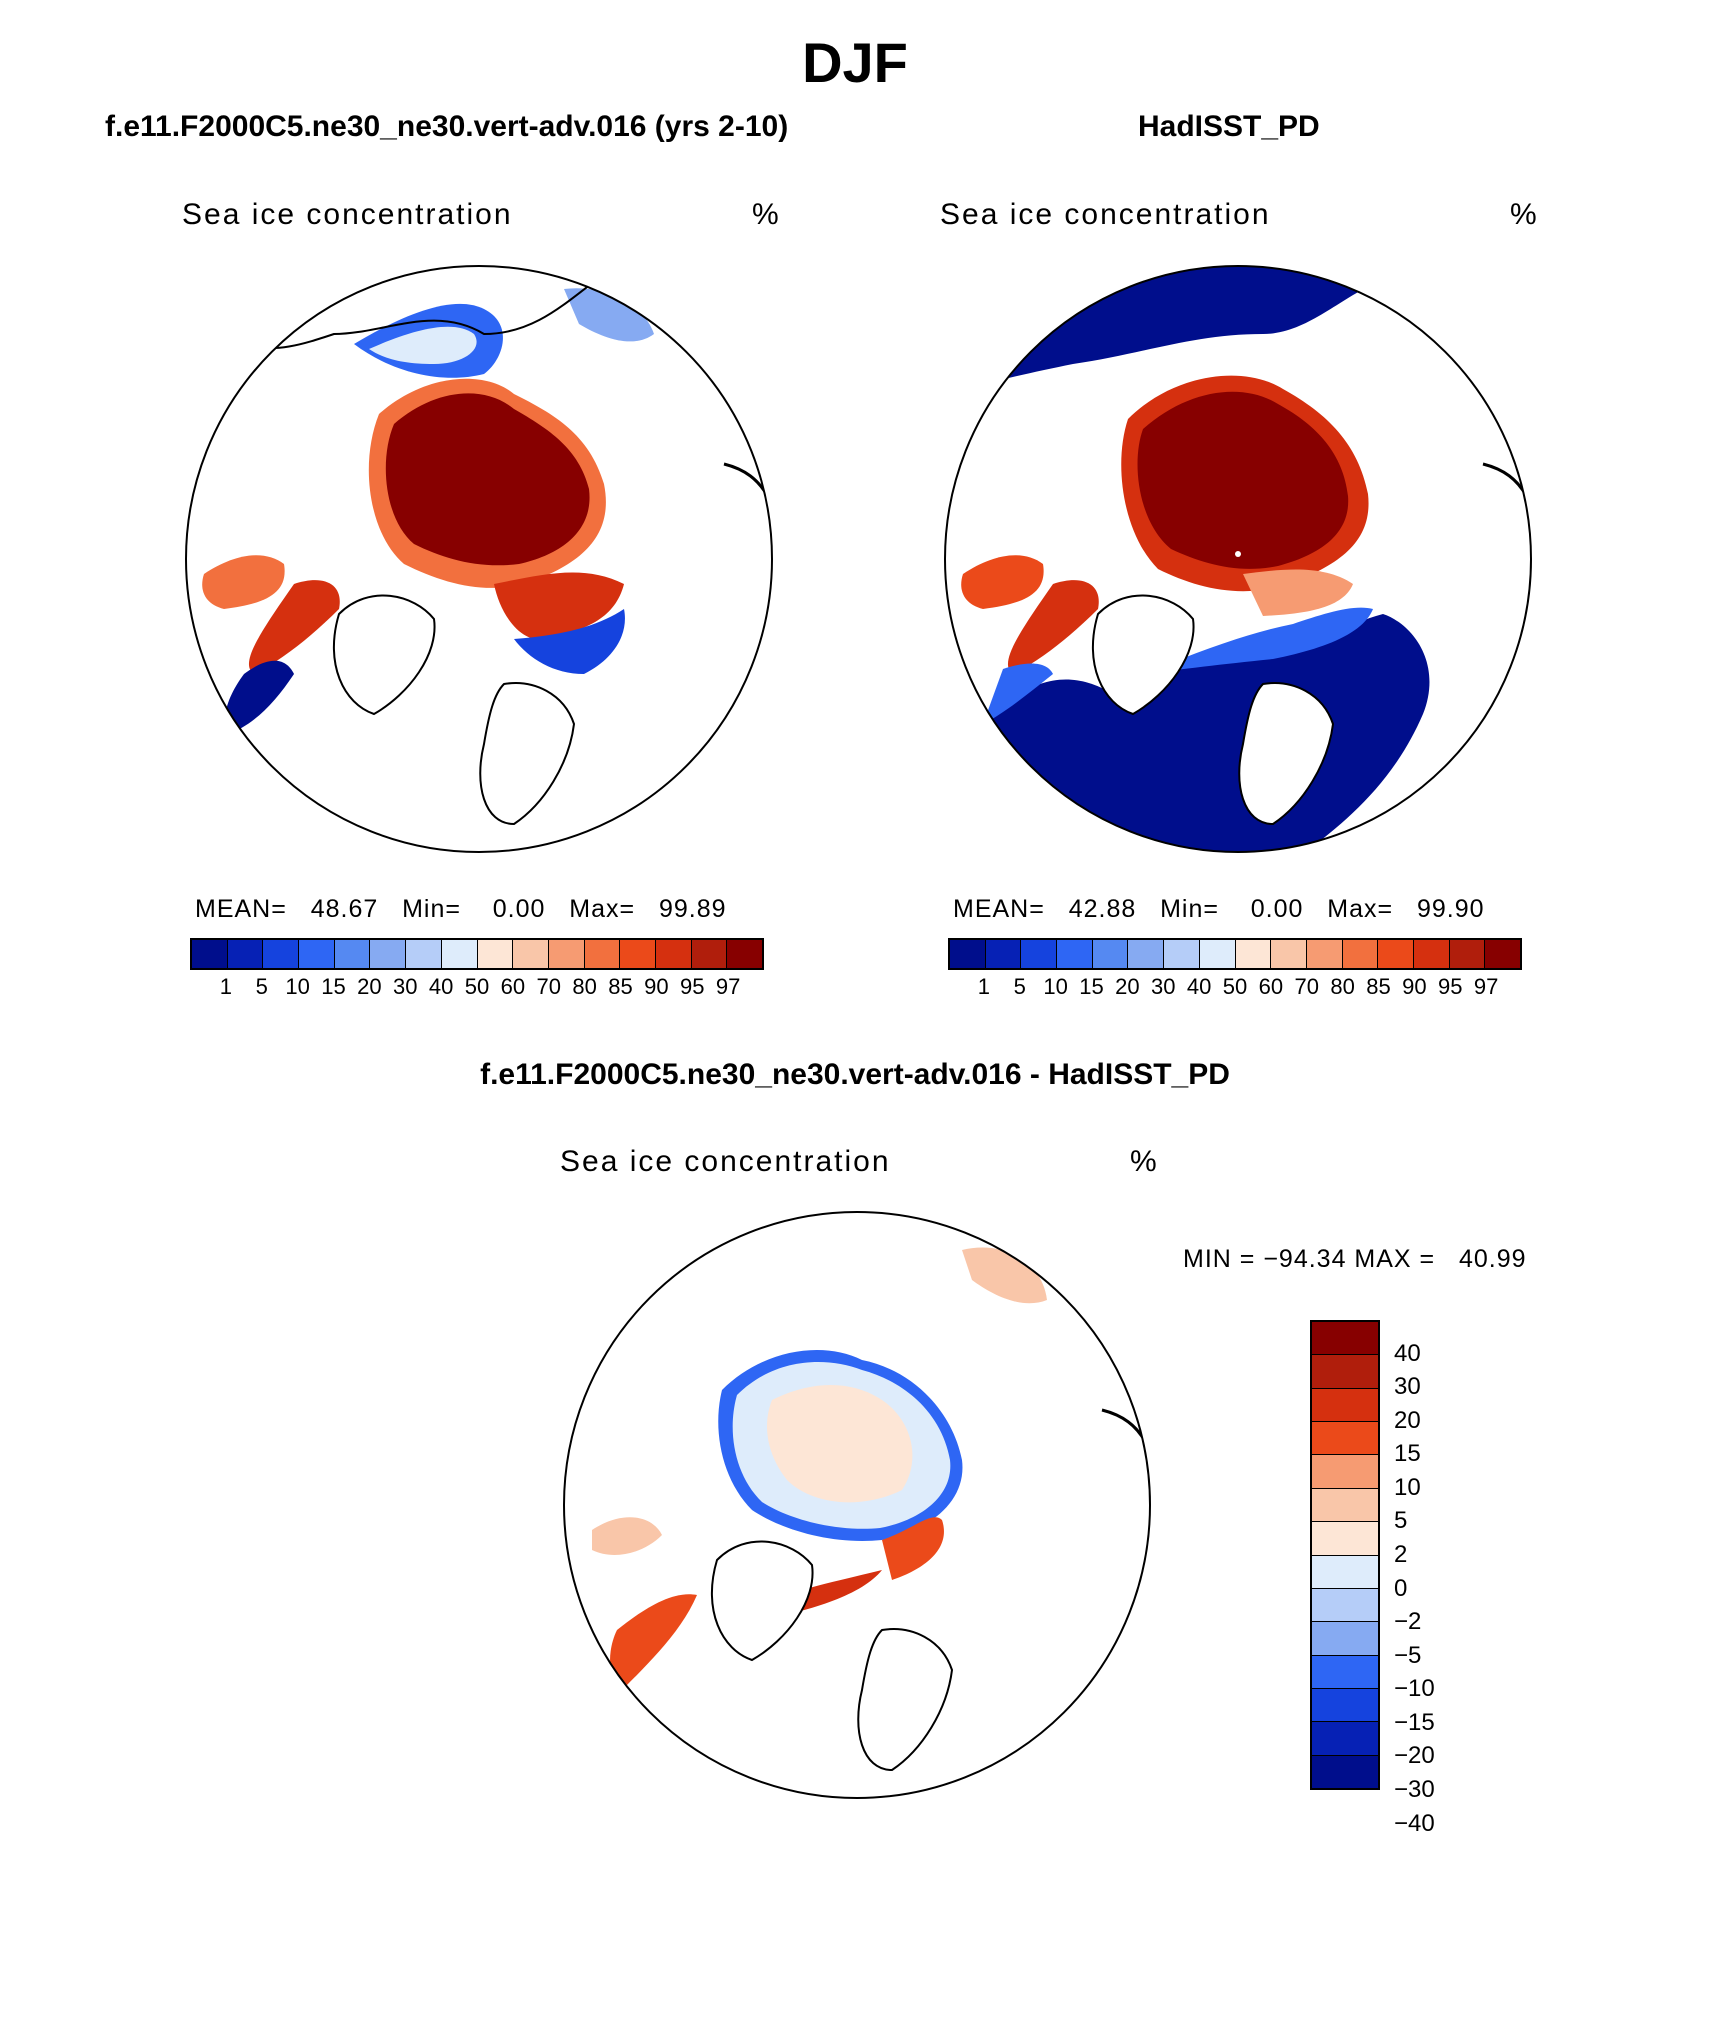  I want to click on ice-okhotsk-sea, so click(609, 315).